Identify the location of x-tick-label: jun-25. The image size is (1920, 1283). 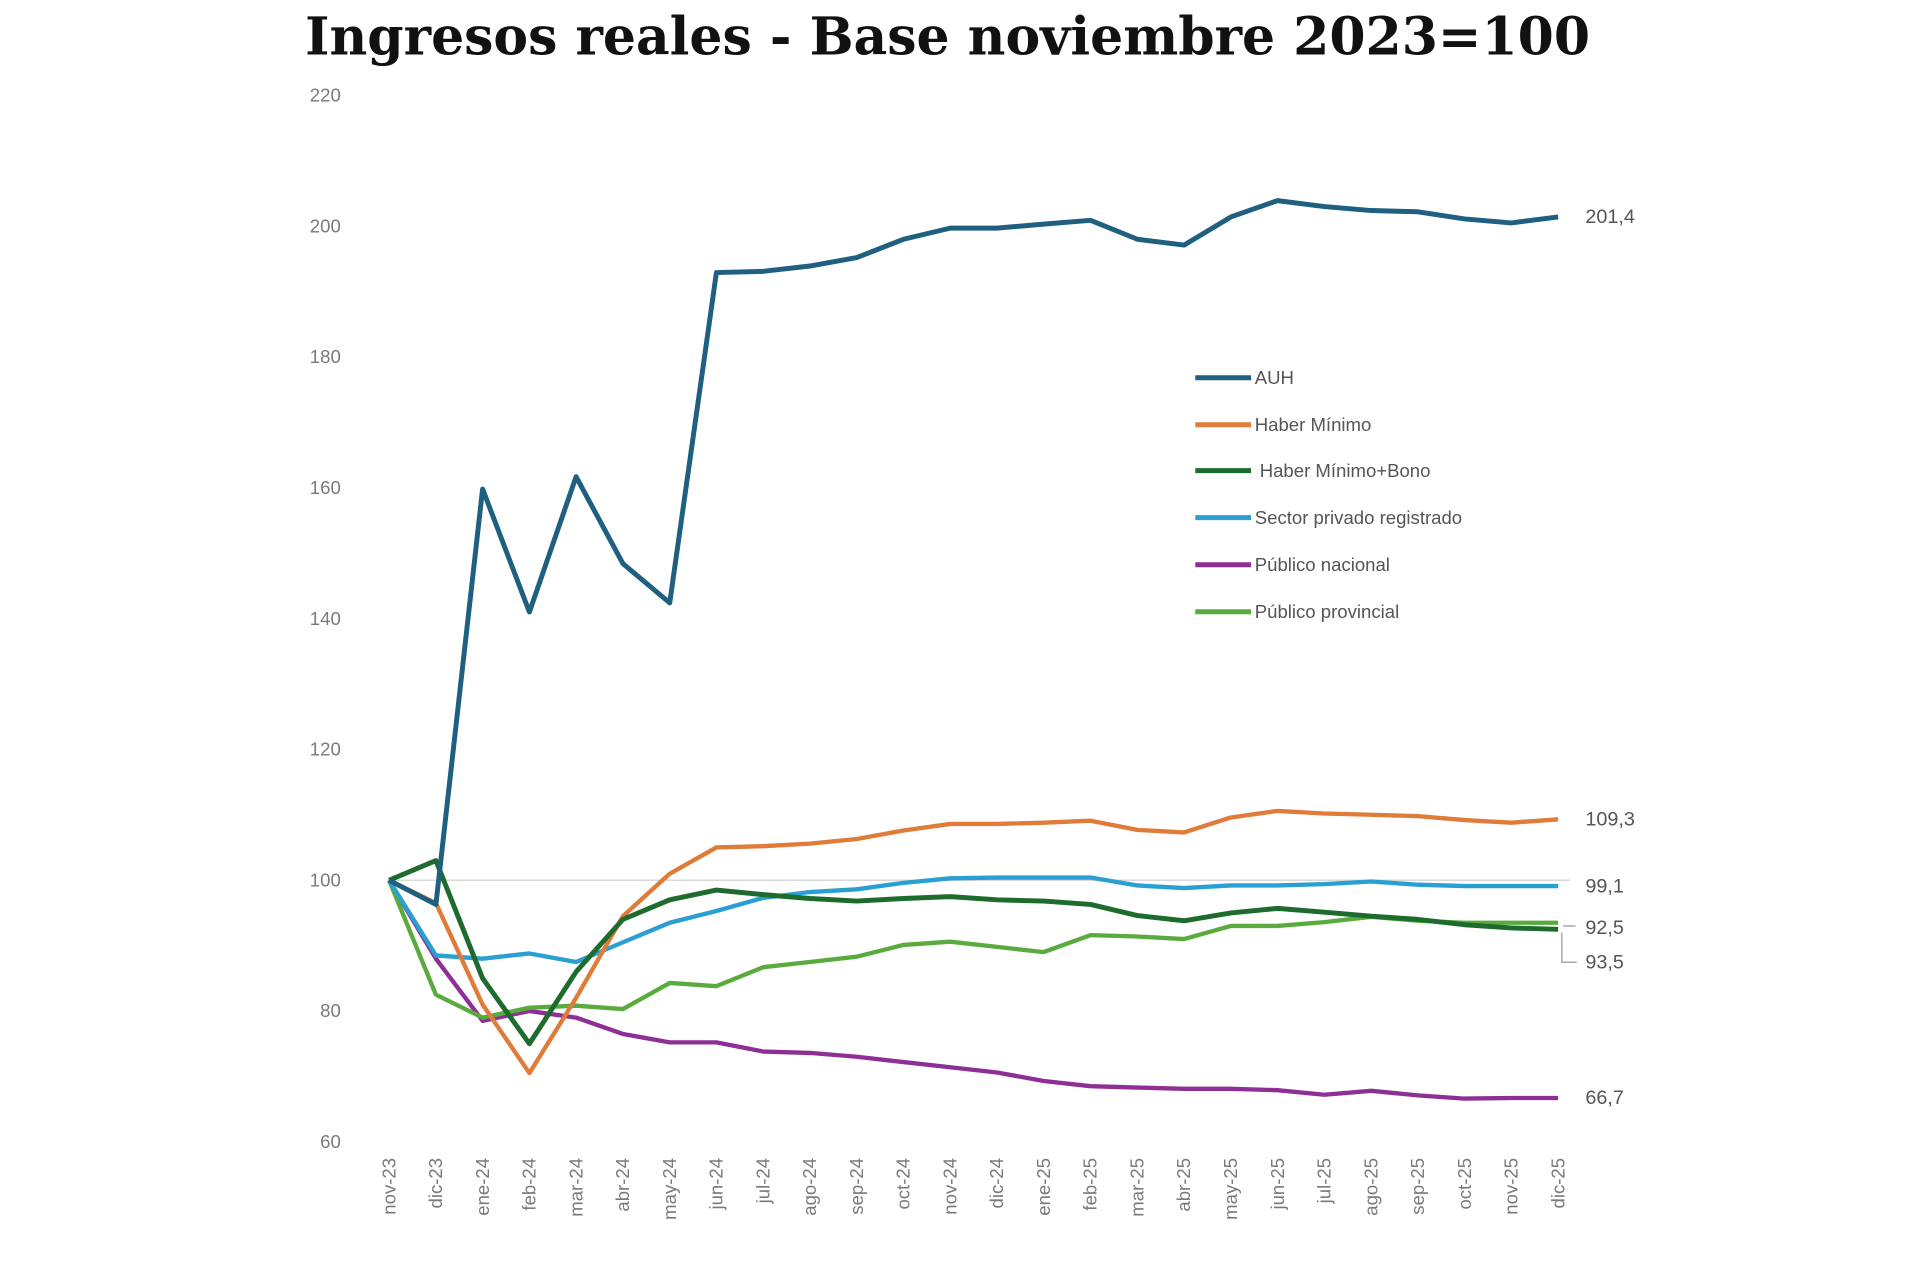
(1277, 1184).